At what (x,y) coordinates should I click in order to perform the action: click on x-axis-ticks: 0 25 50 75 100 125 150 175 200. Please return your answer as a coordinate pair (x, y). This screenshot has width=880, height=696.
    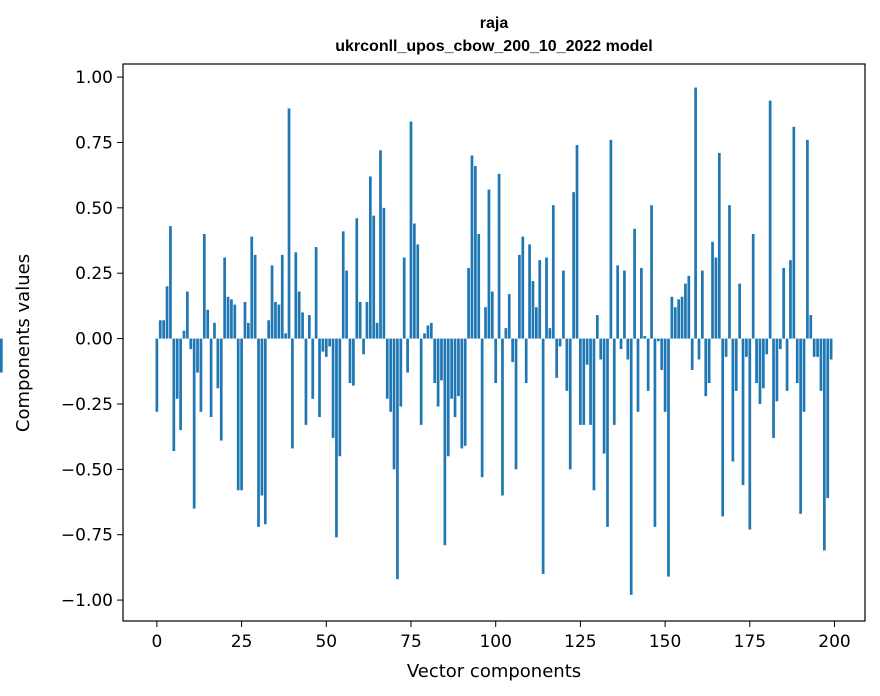
    Looking at the image, I should click on (501, 636).